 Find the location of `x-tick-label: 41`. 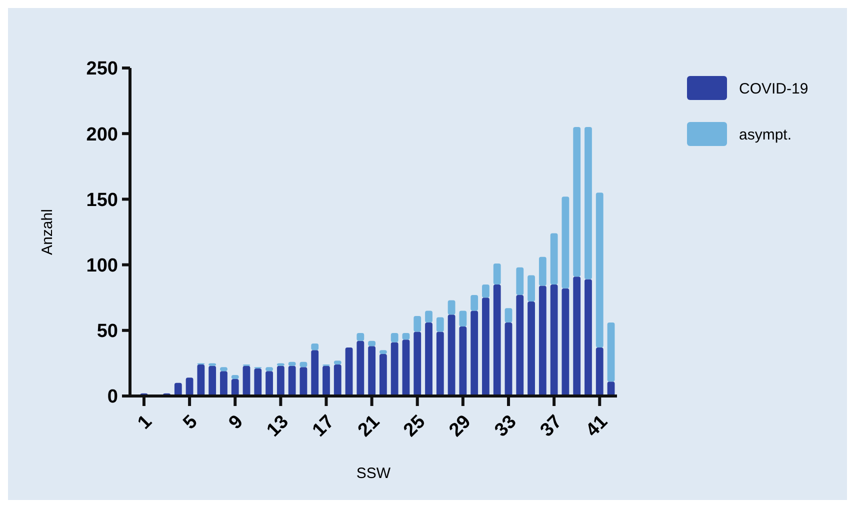

x-tick-label: 41 is located at coordinates (597, 426).